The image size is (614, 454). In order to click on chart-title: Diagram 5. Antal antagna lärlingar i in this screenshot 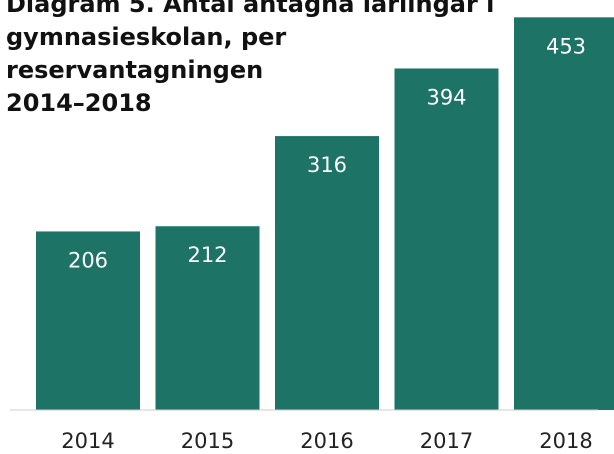, I will do `click(250, 9)`.